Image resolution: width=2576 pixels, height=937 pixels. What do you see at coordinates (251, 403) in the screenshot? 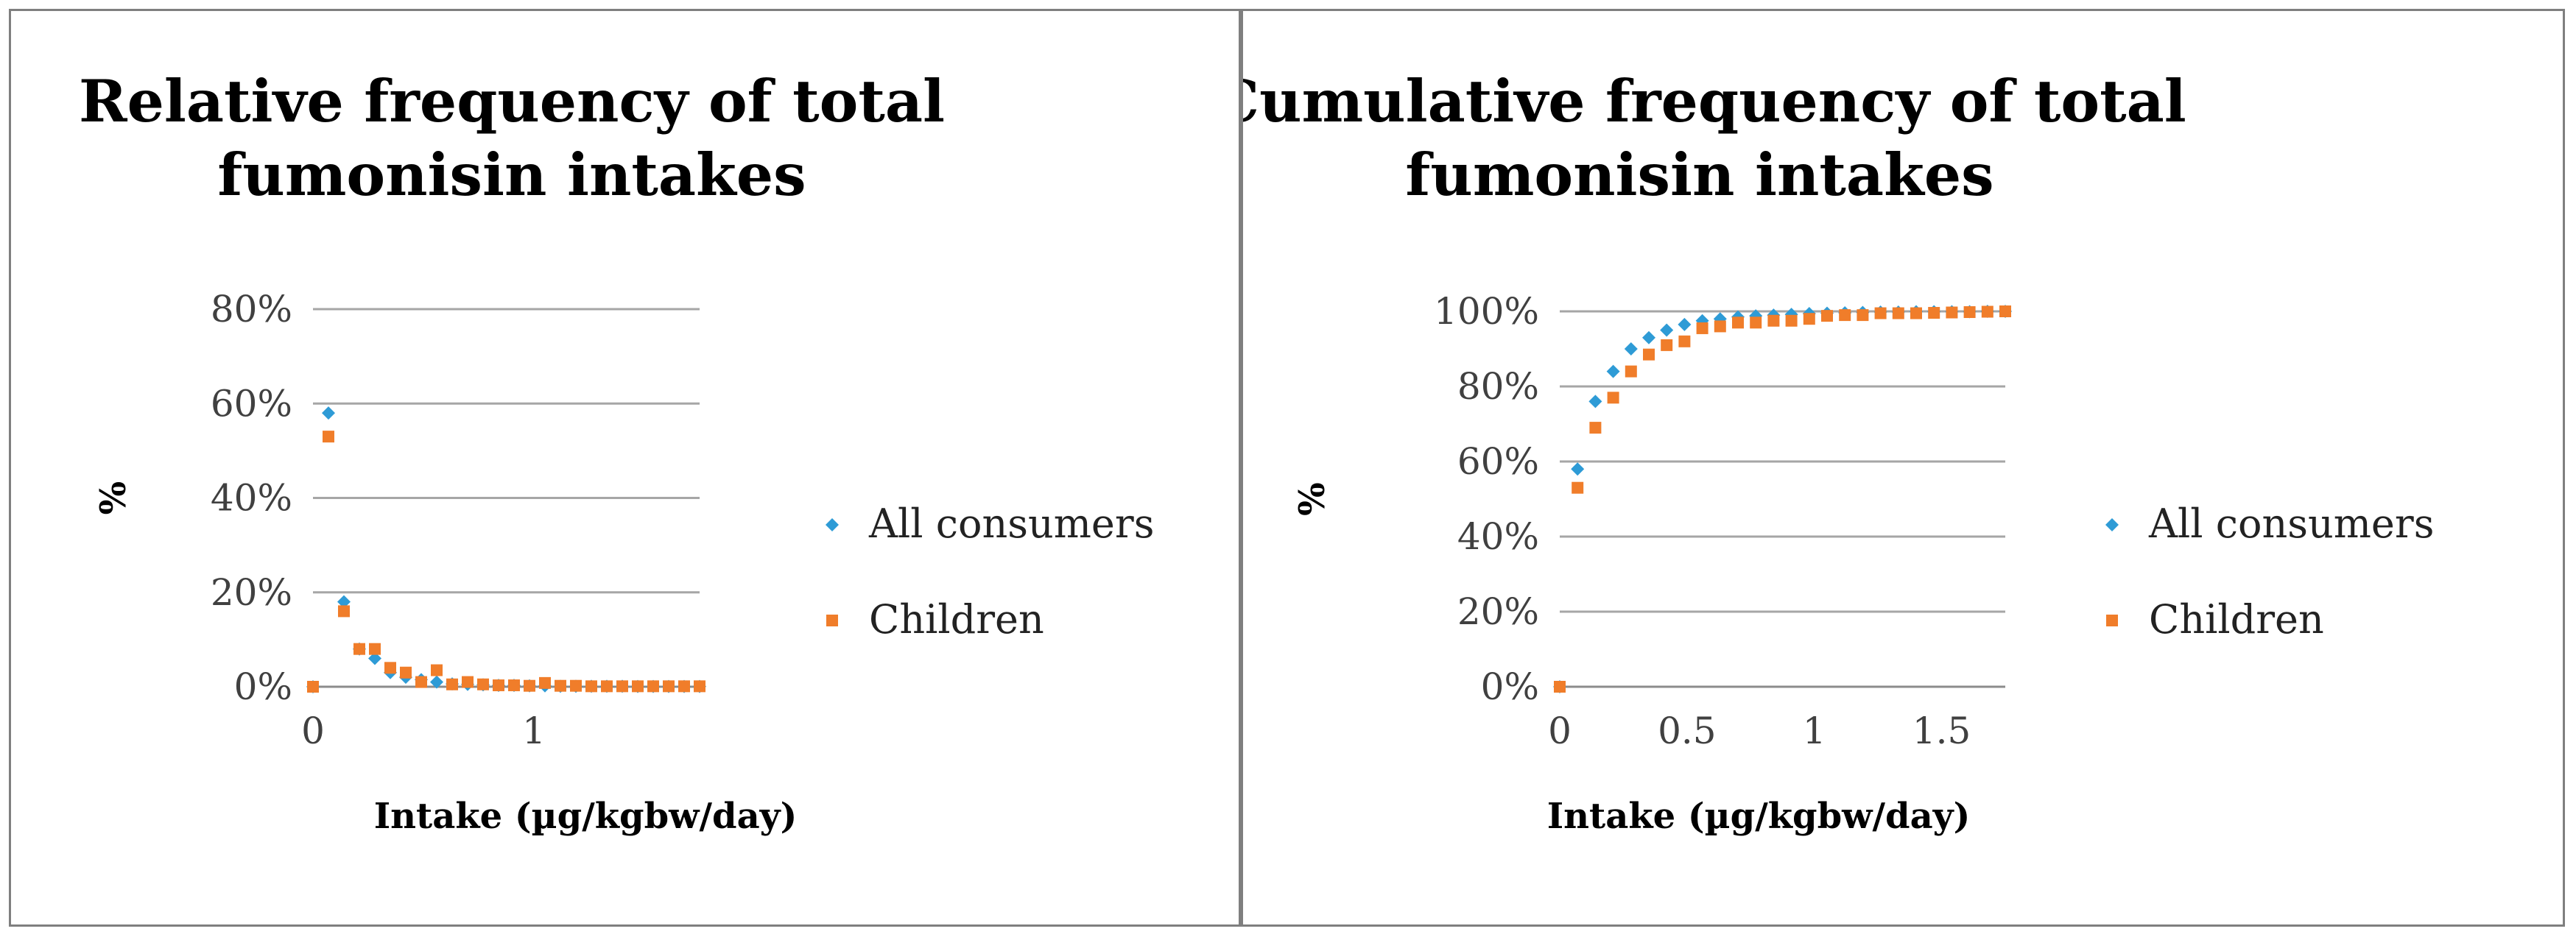
I see `y-tick-label: 60%` at bounding box center [251, 403].